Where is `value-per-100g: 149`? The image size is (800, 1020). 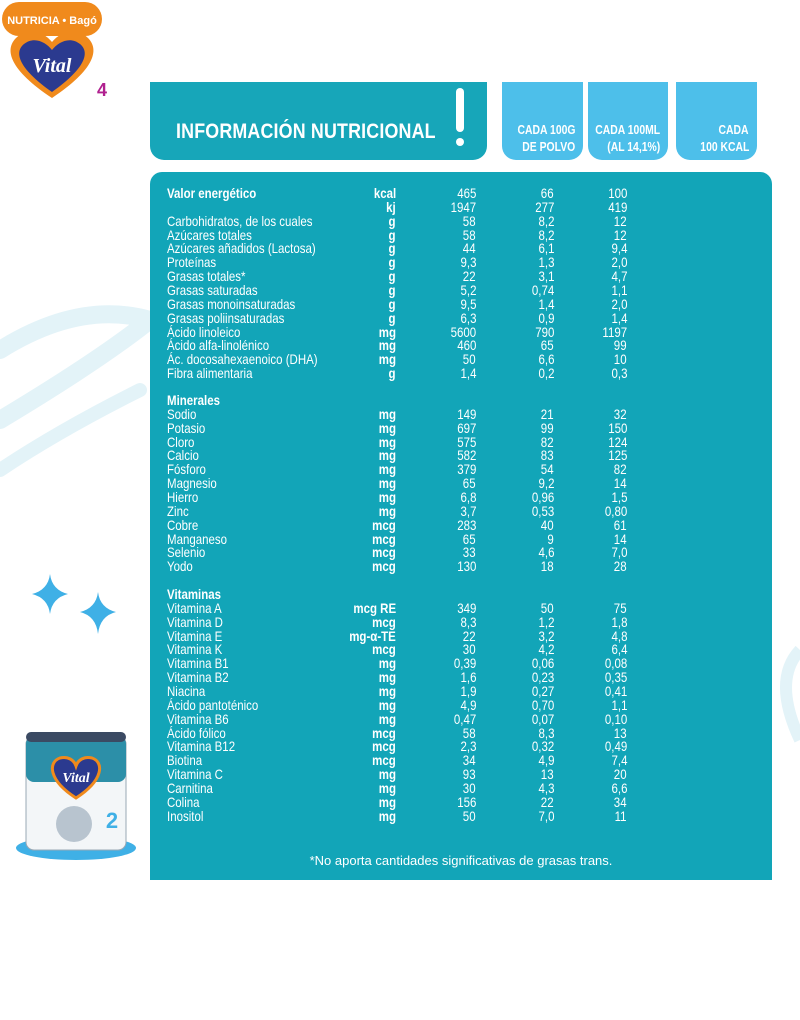 value-per-100g: 149 is located at coordinates (466, 413).